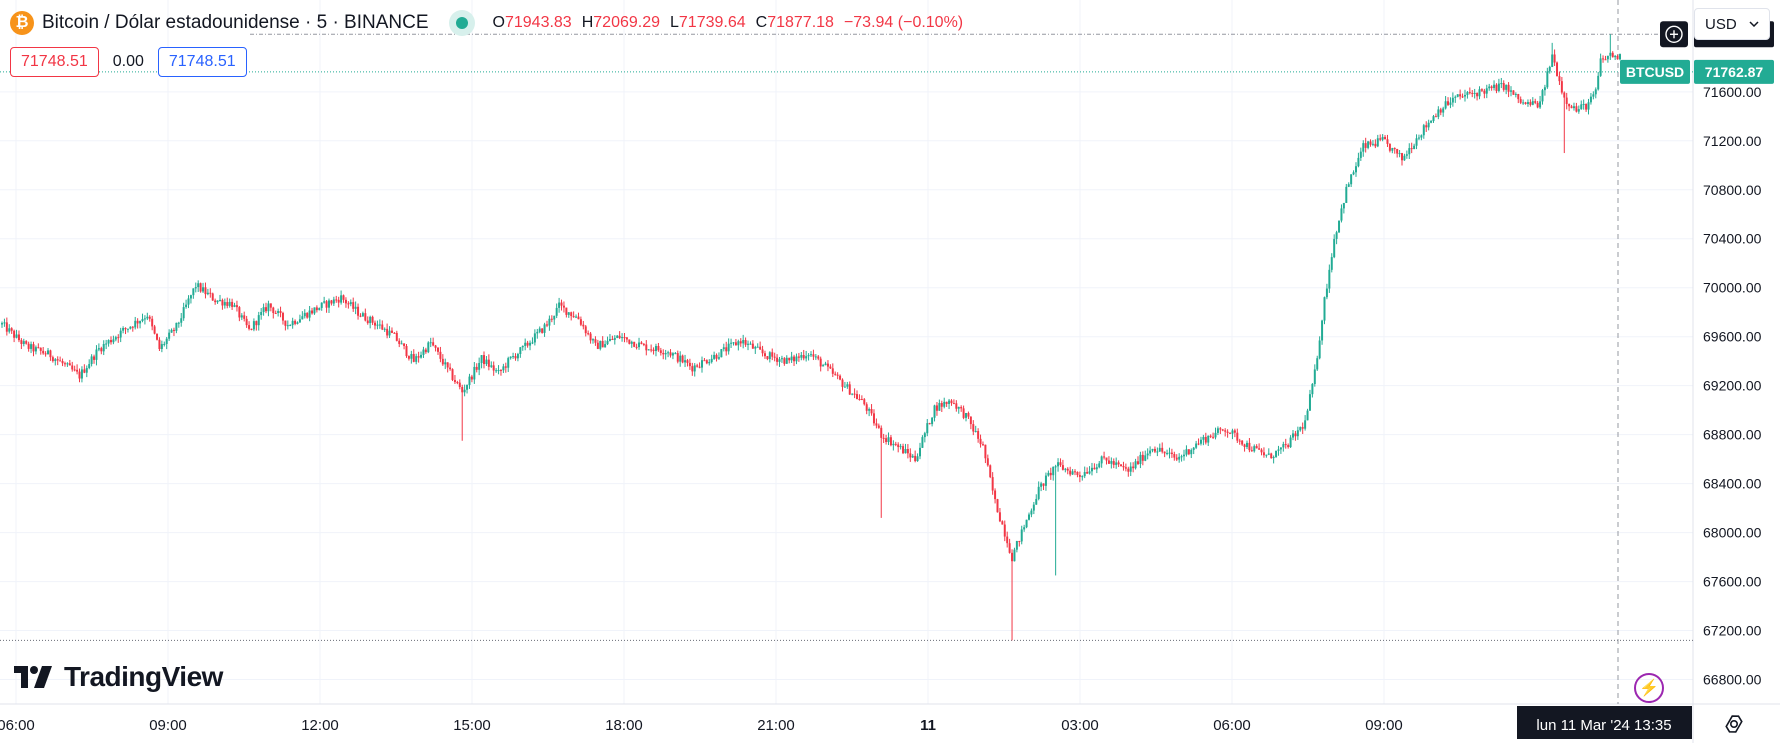 The image size is (1780, 743). What do you see at coordinates (202, 62) in the screenshot?
I see `buy-button: 71748.51` at bounding box center [202, 62].